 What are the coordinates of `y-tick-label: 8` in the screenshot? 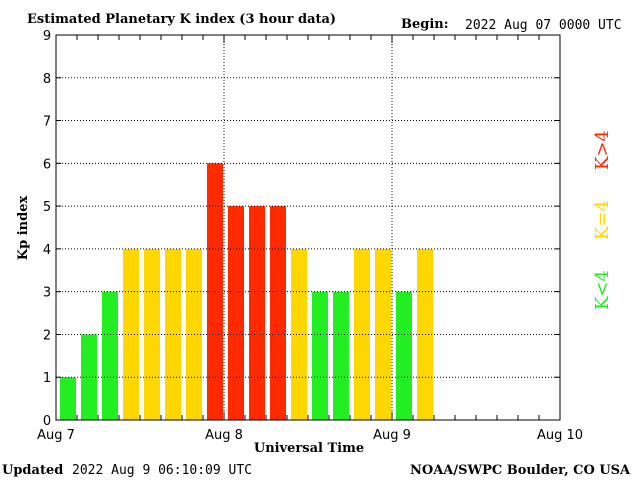 It's located at (47, 79).